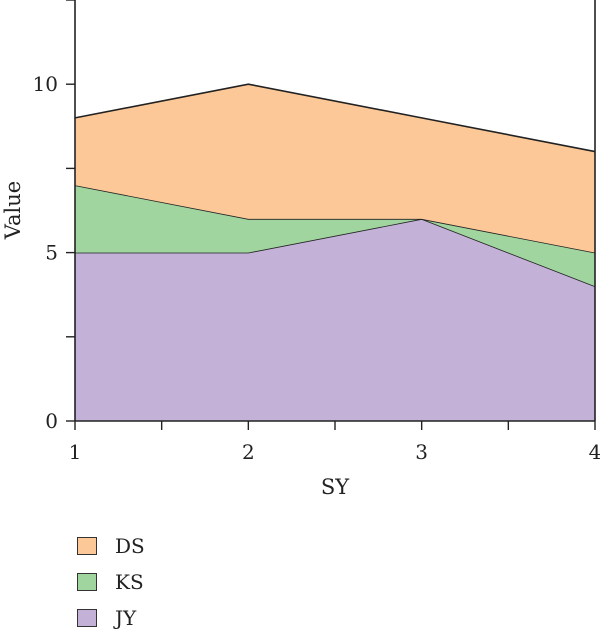  What do you see at coordinates (111, 618) in the screenshot?
I see `legend-item-jy: JY` at bounding box center [111, 618].